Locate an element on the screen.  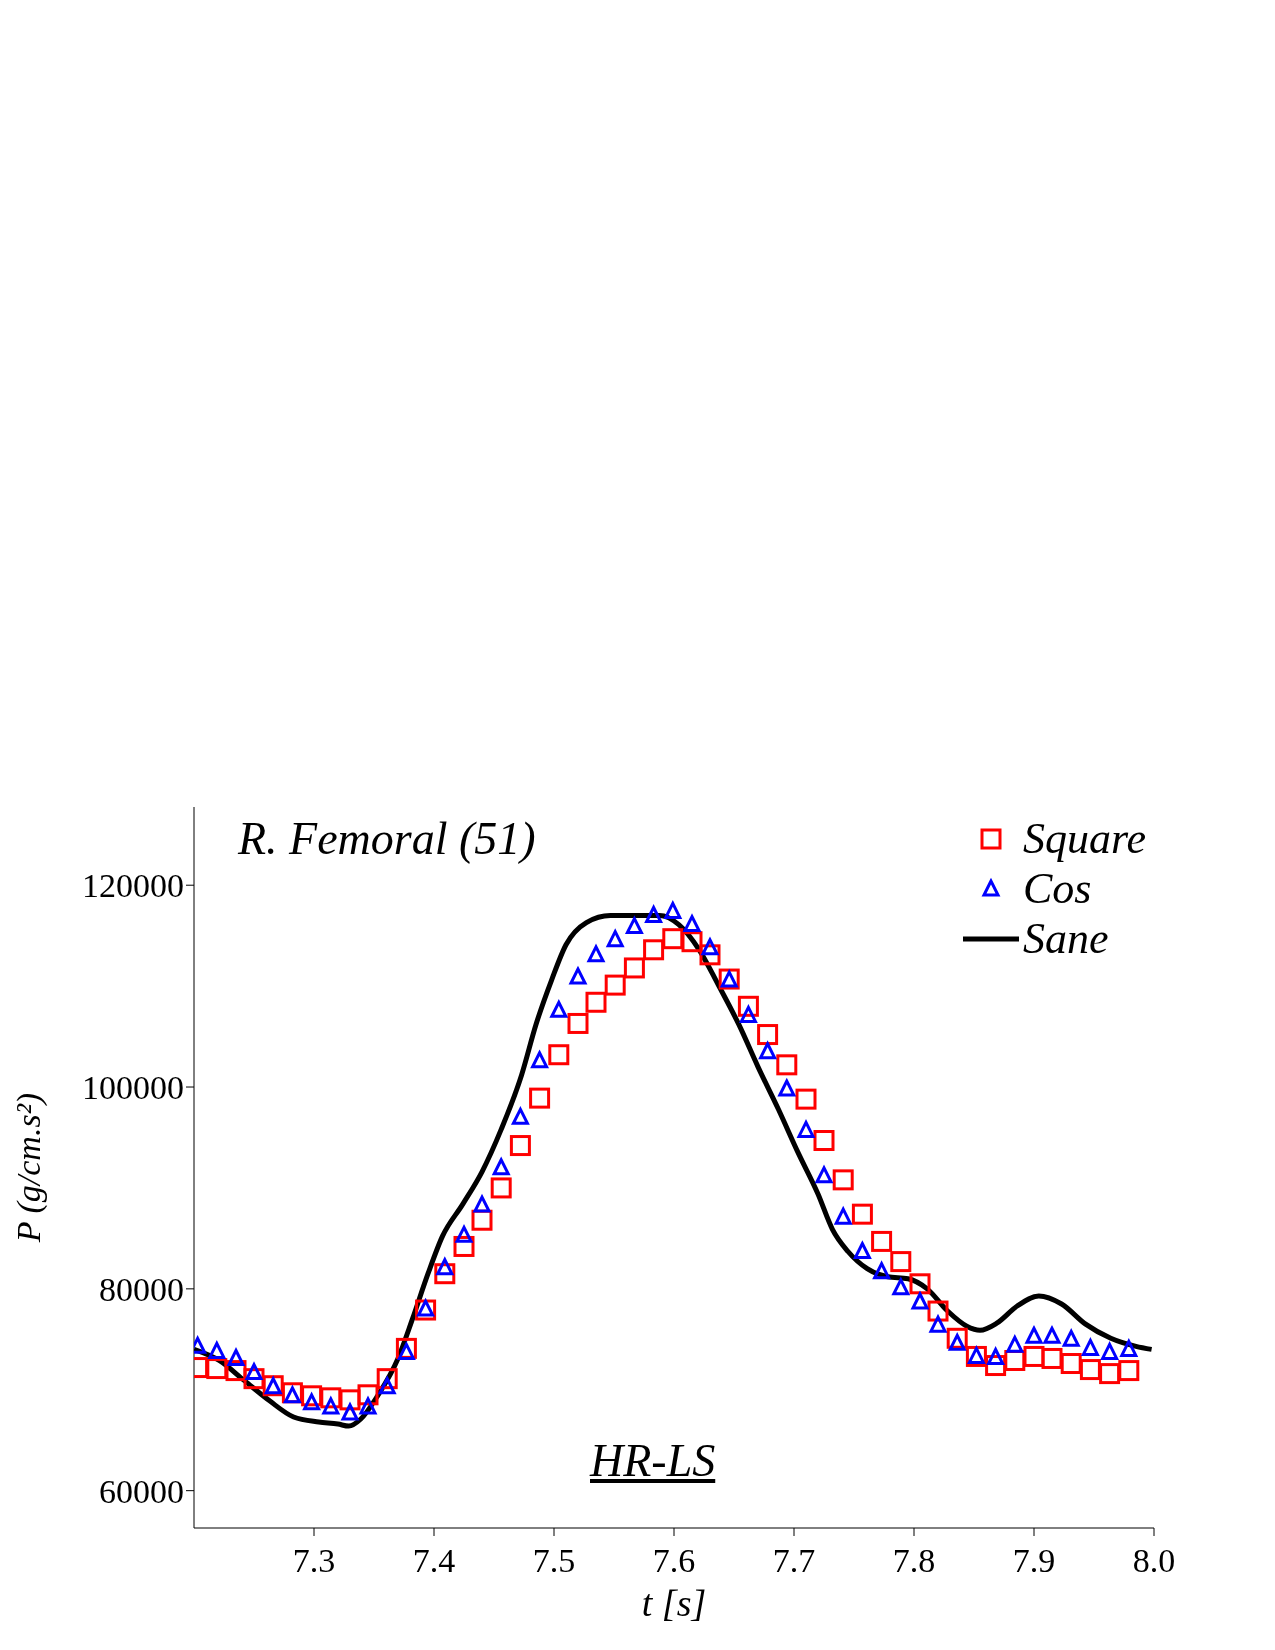
x-tick-label: 7.6 is located at coordinates (674, 1561).